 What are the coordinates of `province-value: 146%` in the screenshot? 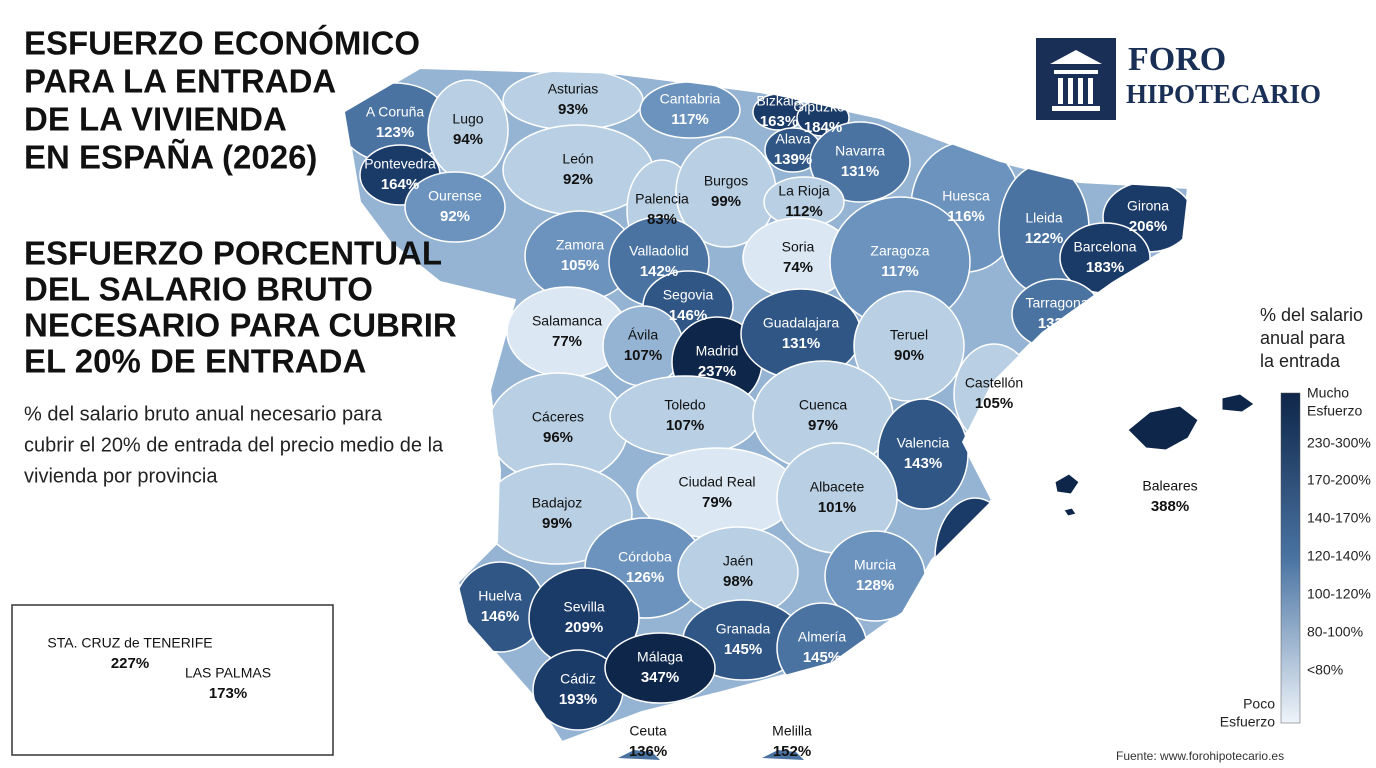 It's located at (500, 616).